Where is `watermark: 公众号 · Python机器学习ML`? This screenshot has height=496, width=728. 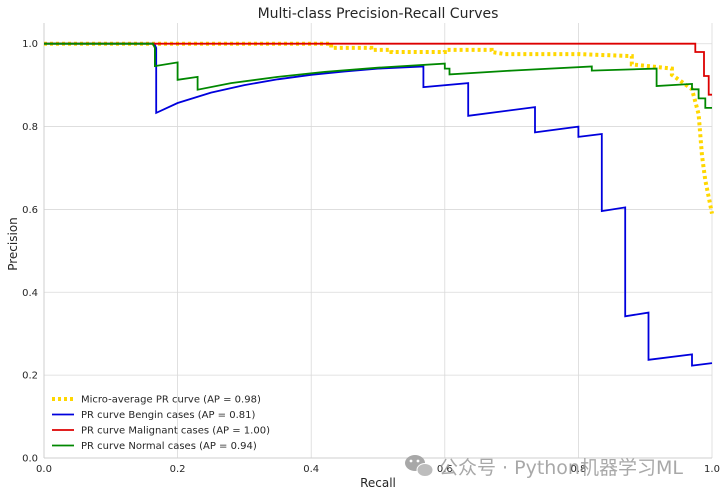 watermark: 公众号 · Python机器学习ML is located at coordinates (544, 467).